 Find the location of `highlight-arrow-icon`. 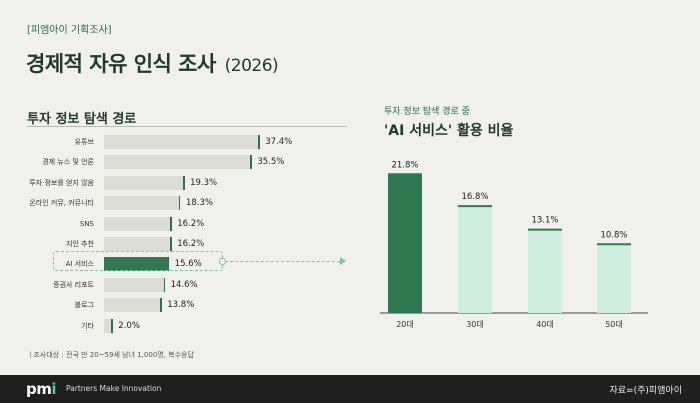

highlight-arrow-icon is located at coordinates (343, 261).